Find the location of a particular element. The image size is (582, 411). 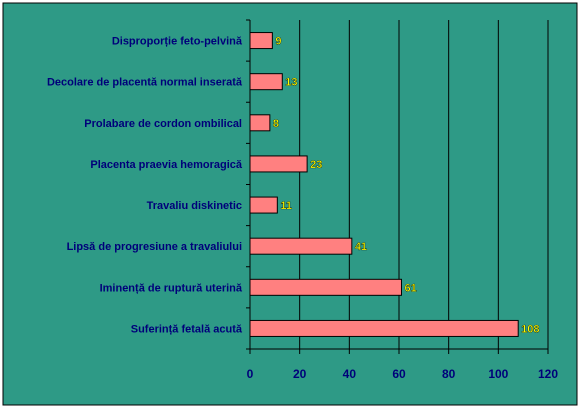

x-axis-tick-labels: 0 20 40 60 80 100 120 is located at coordinates (403, 374).